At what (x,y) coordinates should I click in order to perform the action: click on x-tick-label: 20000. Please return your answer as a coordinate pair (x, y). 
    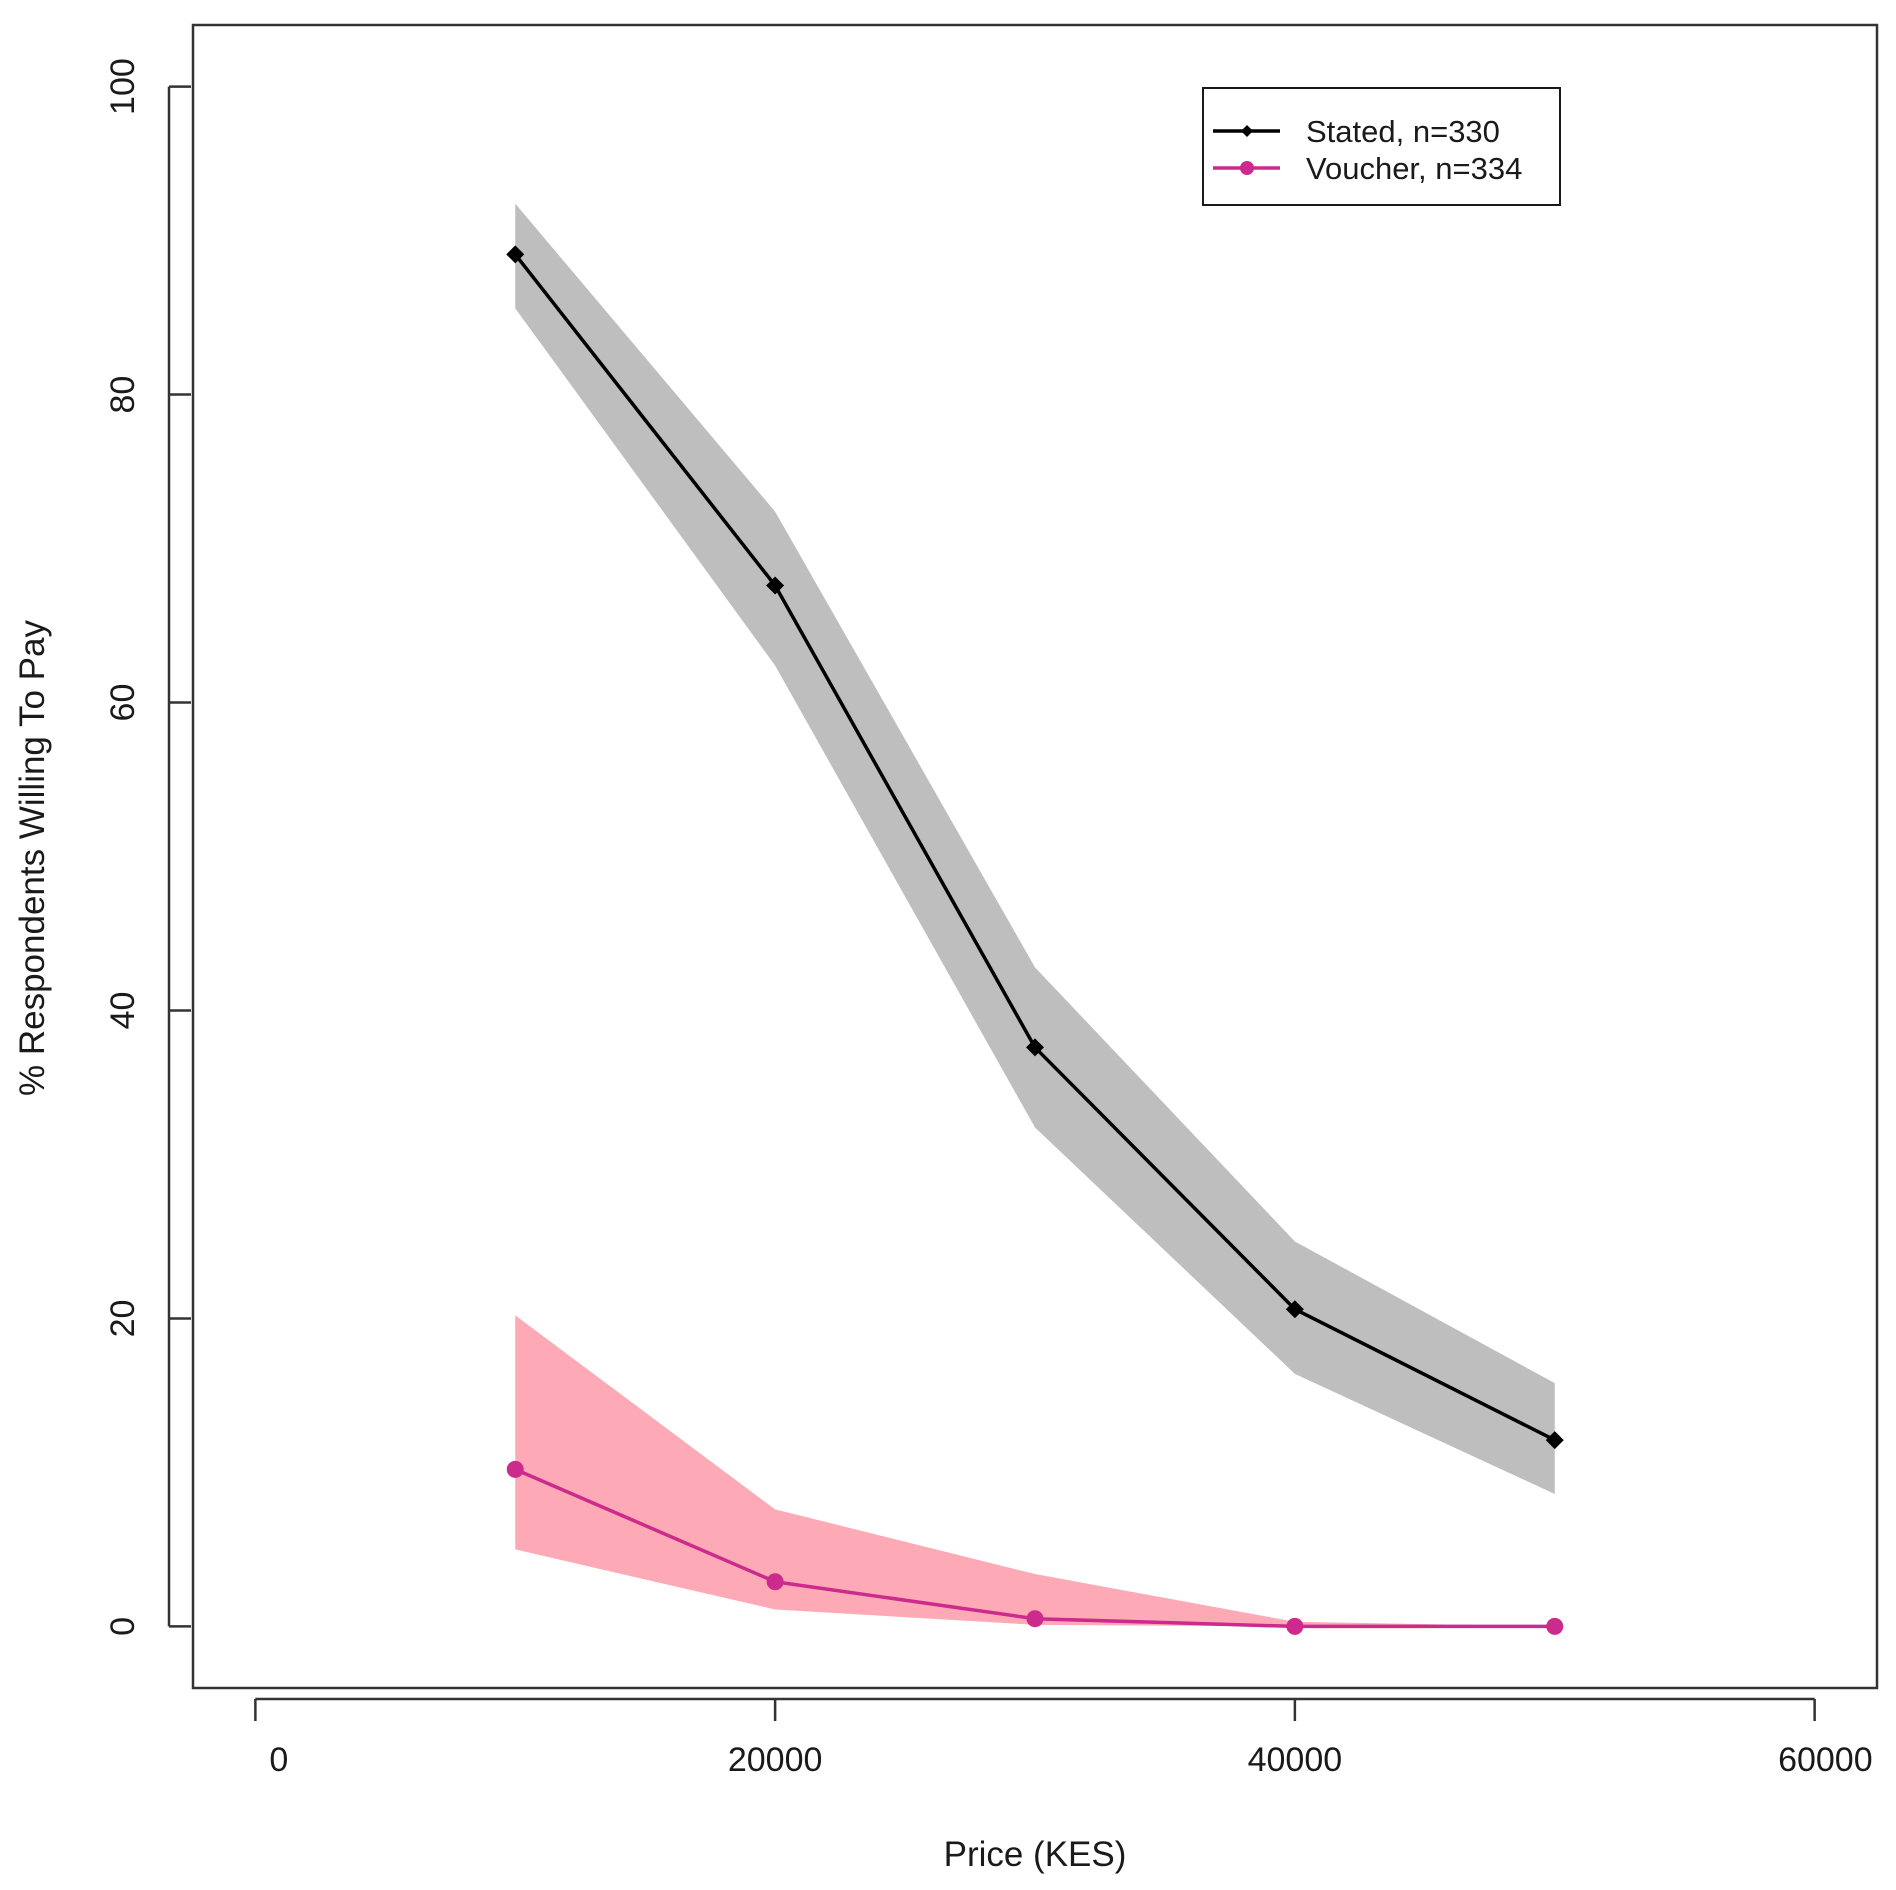
    Looking at the image, I should click on (775, 1760).